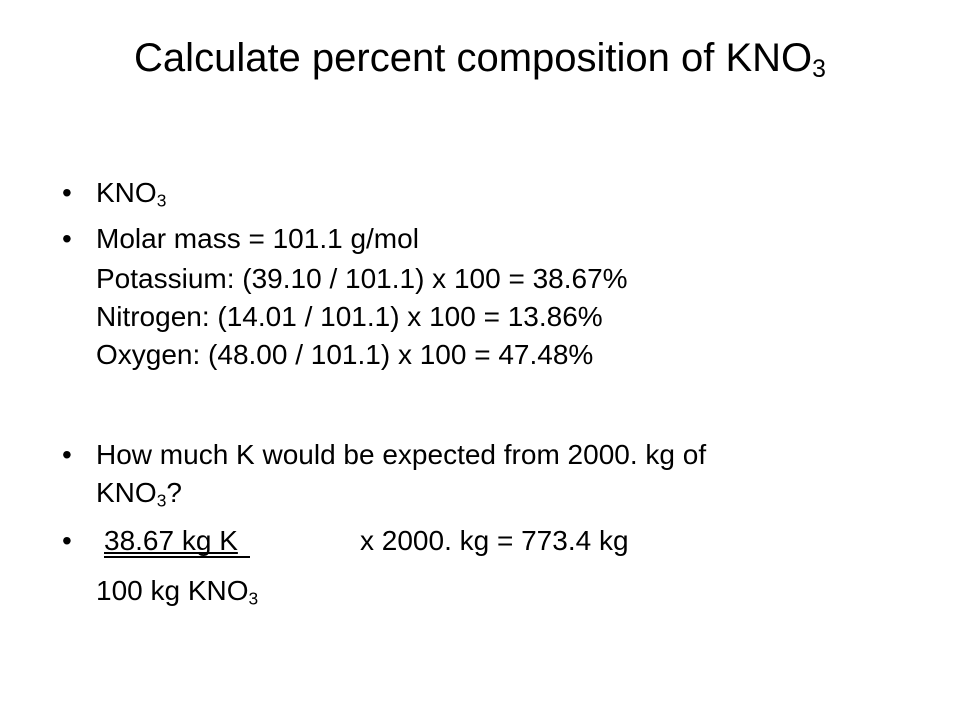 This screenshot has height=720, width=960. What do you see at coordinates (819, 70) in the screenshot?
I see `title-subscript: 3` at bounding box center [819, 70].